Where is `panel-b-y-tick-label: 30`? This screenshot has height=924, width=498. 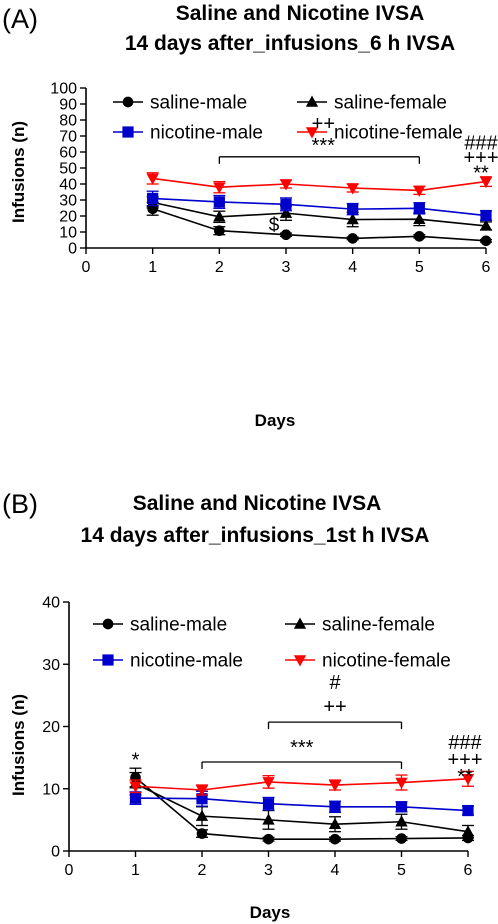 panel-b-y-tick-label: 30 is located at coordinates (51, 665).